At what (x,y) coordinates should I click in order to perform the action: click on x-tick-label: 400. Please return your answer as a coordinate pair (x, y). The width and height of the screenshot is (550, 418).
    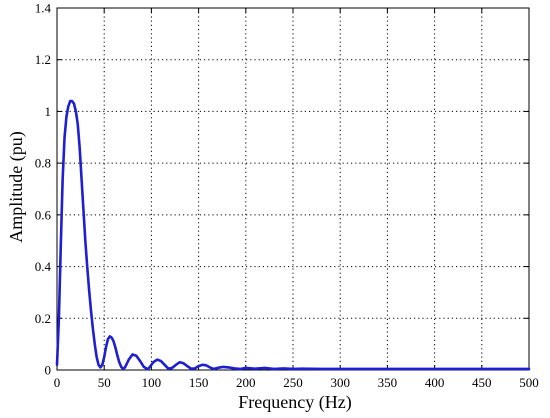
    Looking at the image, I should click on (435, 382).